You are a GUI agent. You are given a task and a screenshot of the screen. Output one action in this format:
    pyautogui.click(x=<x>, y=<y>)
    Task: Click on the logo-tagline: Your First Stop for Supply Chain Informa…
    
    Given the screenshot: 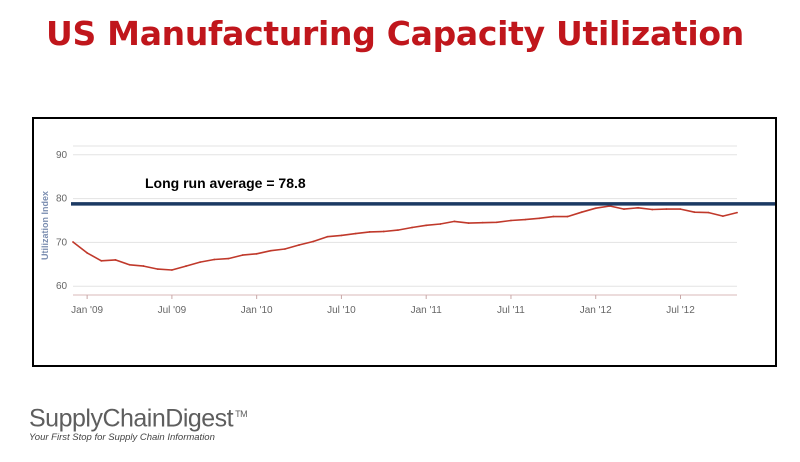 What is the action you would take?
    pyautogui.click(x=122, y=438)
    